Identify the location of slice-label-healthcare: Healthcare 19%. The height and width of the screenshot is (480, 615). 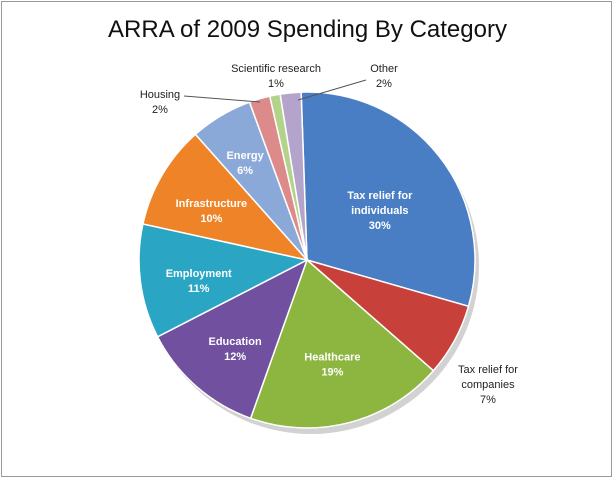
(332, 365).